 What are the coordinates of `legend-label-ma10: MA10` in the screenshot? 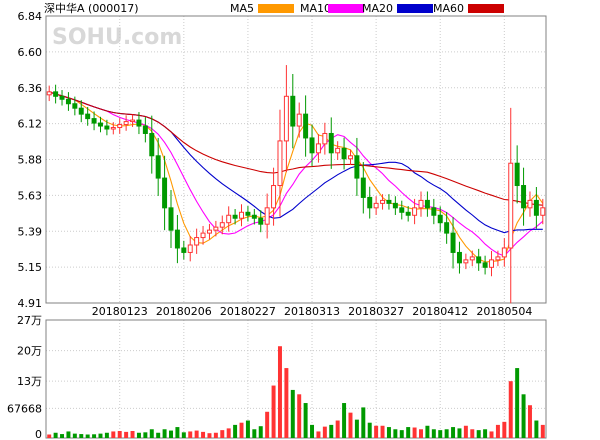 It's located at (315, 8).